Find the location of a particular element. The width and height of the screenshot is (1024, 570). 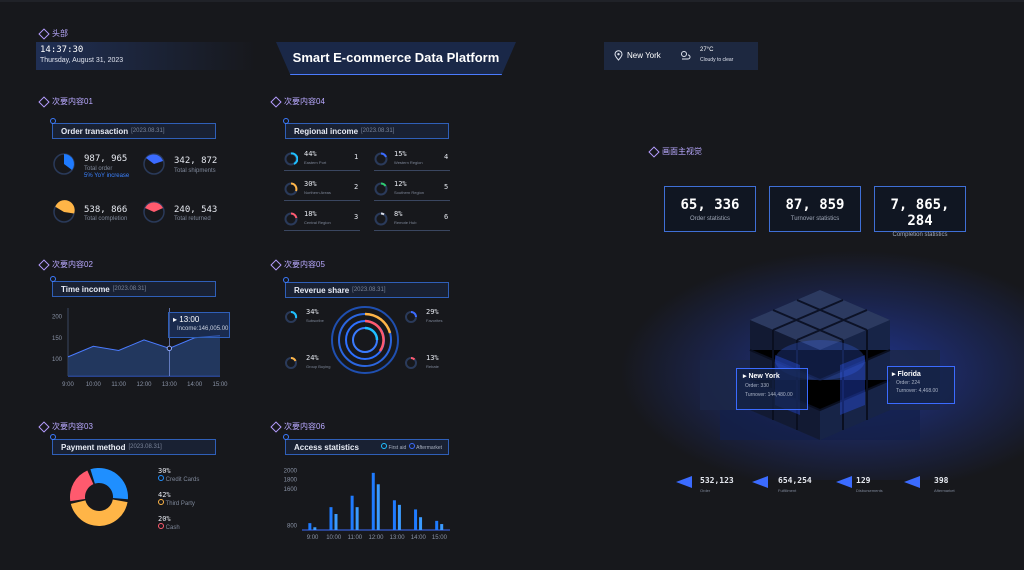

order-statistics-box: 65, 336 Order statistics is located at coordinates (710, 209).